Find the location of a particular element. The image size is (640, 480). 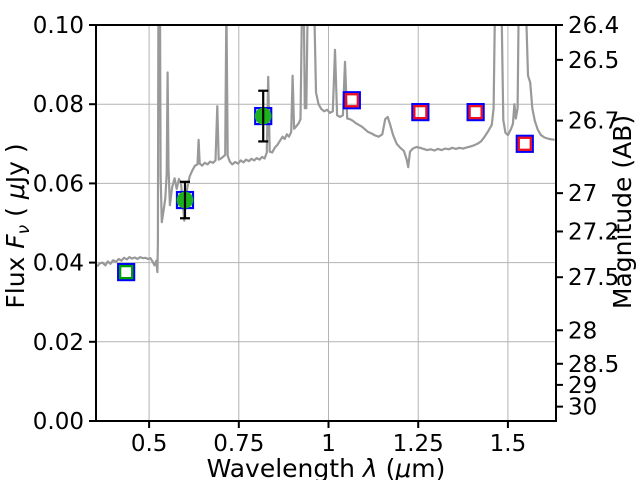

y-left-tick-label: 0.06 is located at coordinates (58, 184).